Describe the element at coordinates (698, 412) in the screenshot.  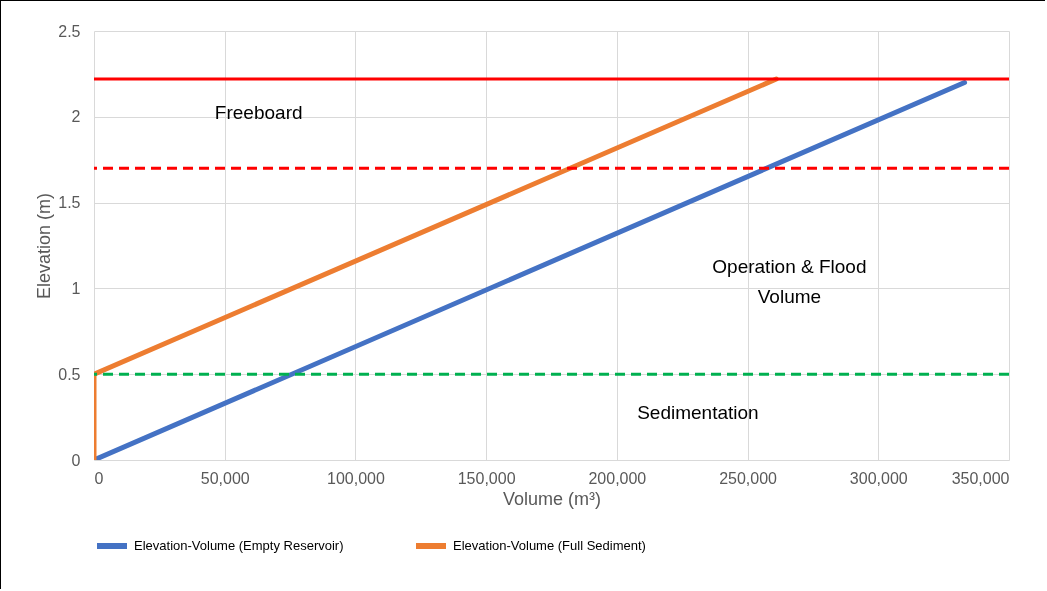
I see `annotation: Sedimentation` at that location.